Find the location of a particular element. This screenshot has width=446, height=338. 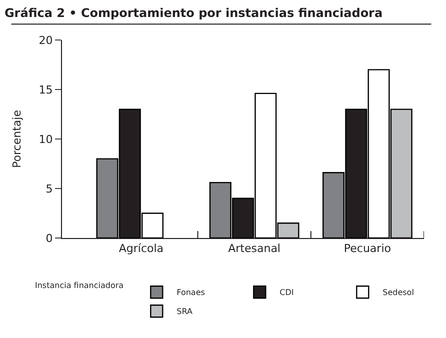

y-tick-label: 5 is located at coordinates (49, 189).